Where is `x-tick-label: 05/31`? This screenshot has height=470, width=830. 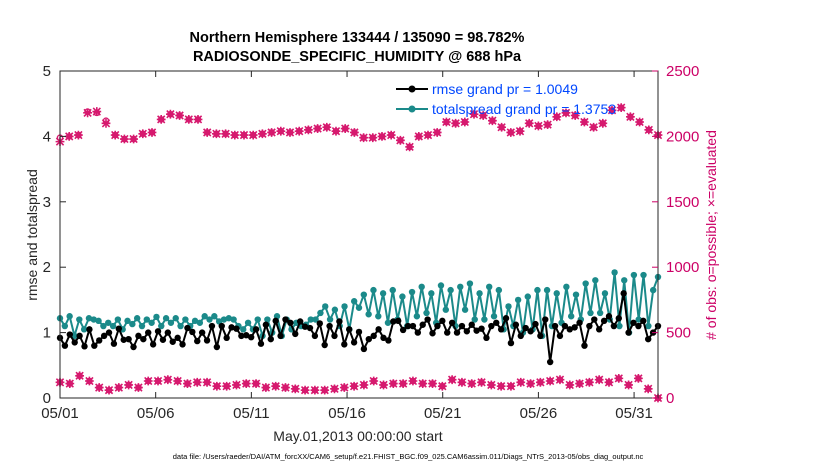
x-tick-label: 05/31 is located at coordinates (634, 413).